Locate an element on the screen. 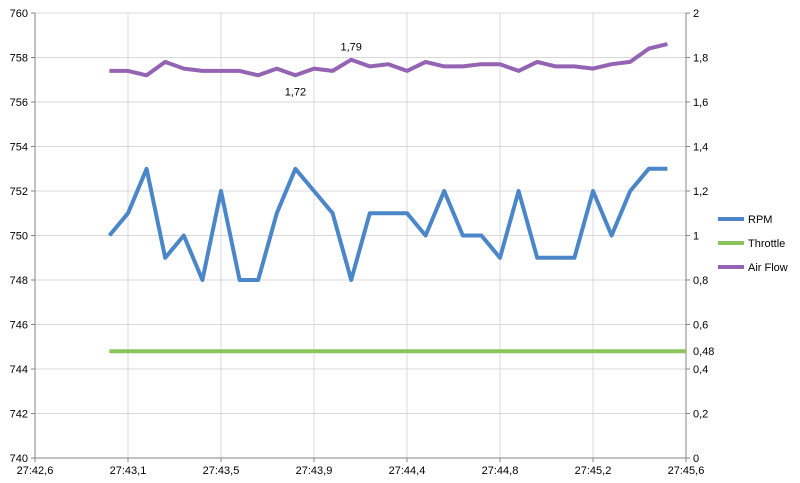 The height and width of the screenshot is (483, 800). legend: RPM Throttle Air Flow is located at coordinates (753, 244).